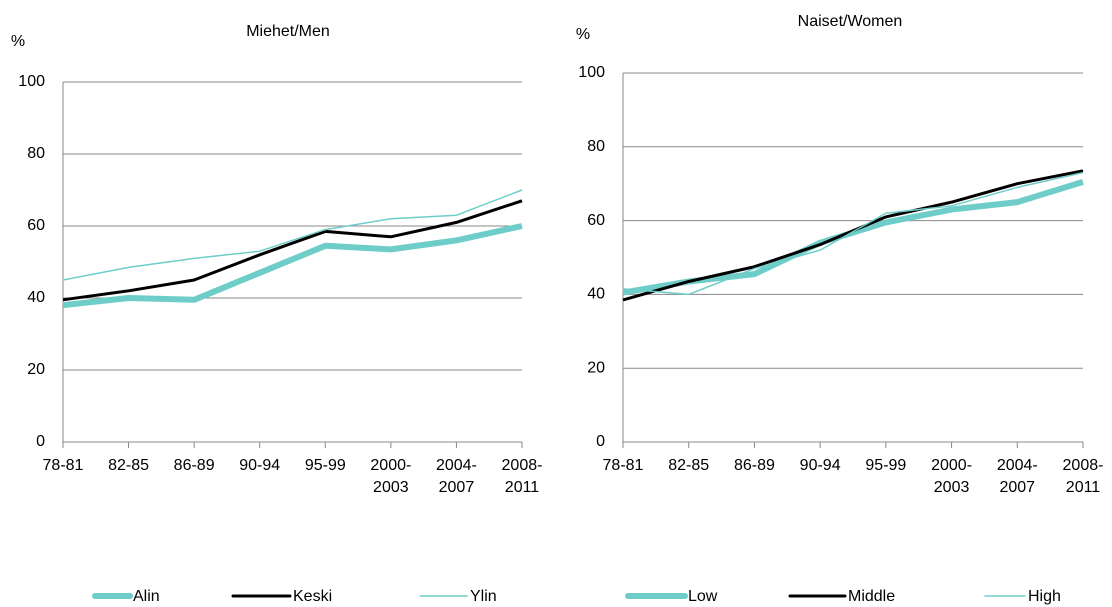  What do you see at coordinates (483, 596) in the screenshot?
I see `legend-label: Ylin` at bounding box center [483, 596].